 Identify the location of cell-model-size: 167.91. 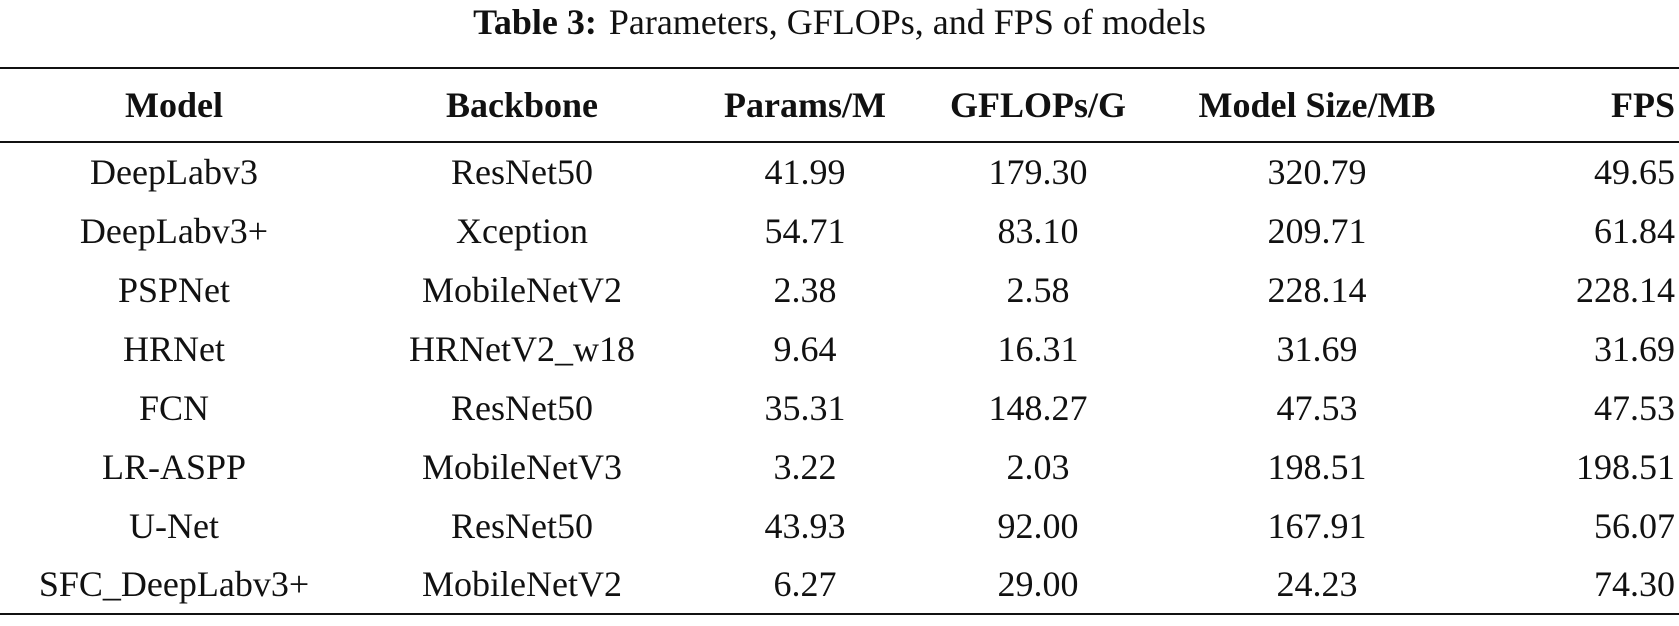
(1317, 525).